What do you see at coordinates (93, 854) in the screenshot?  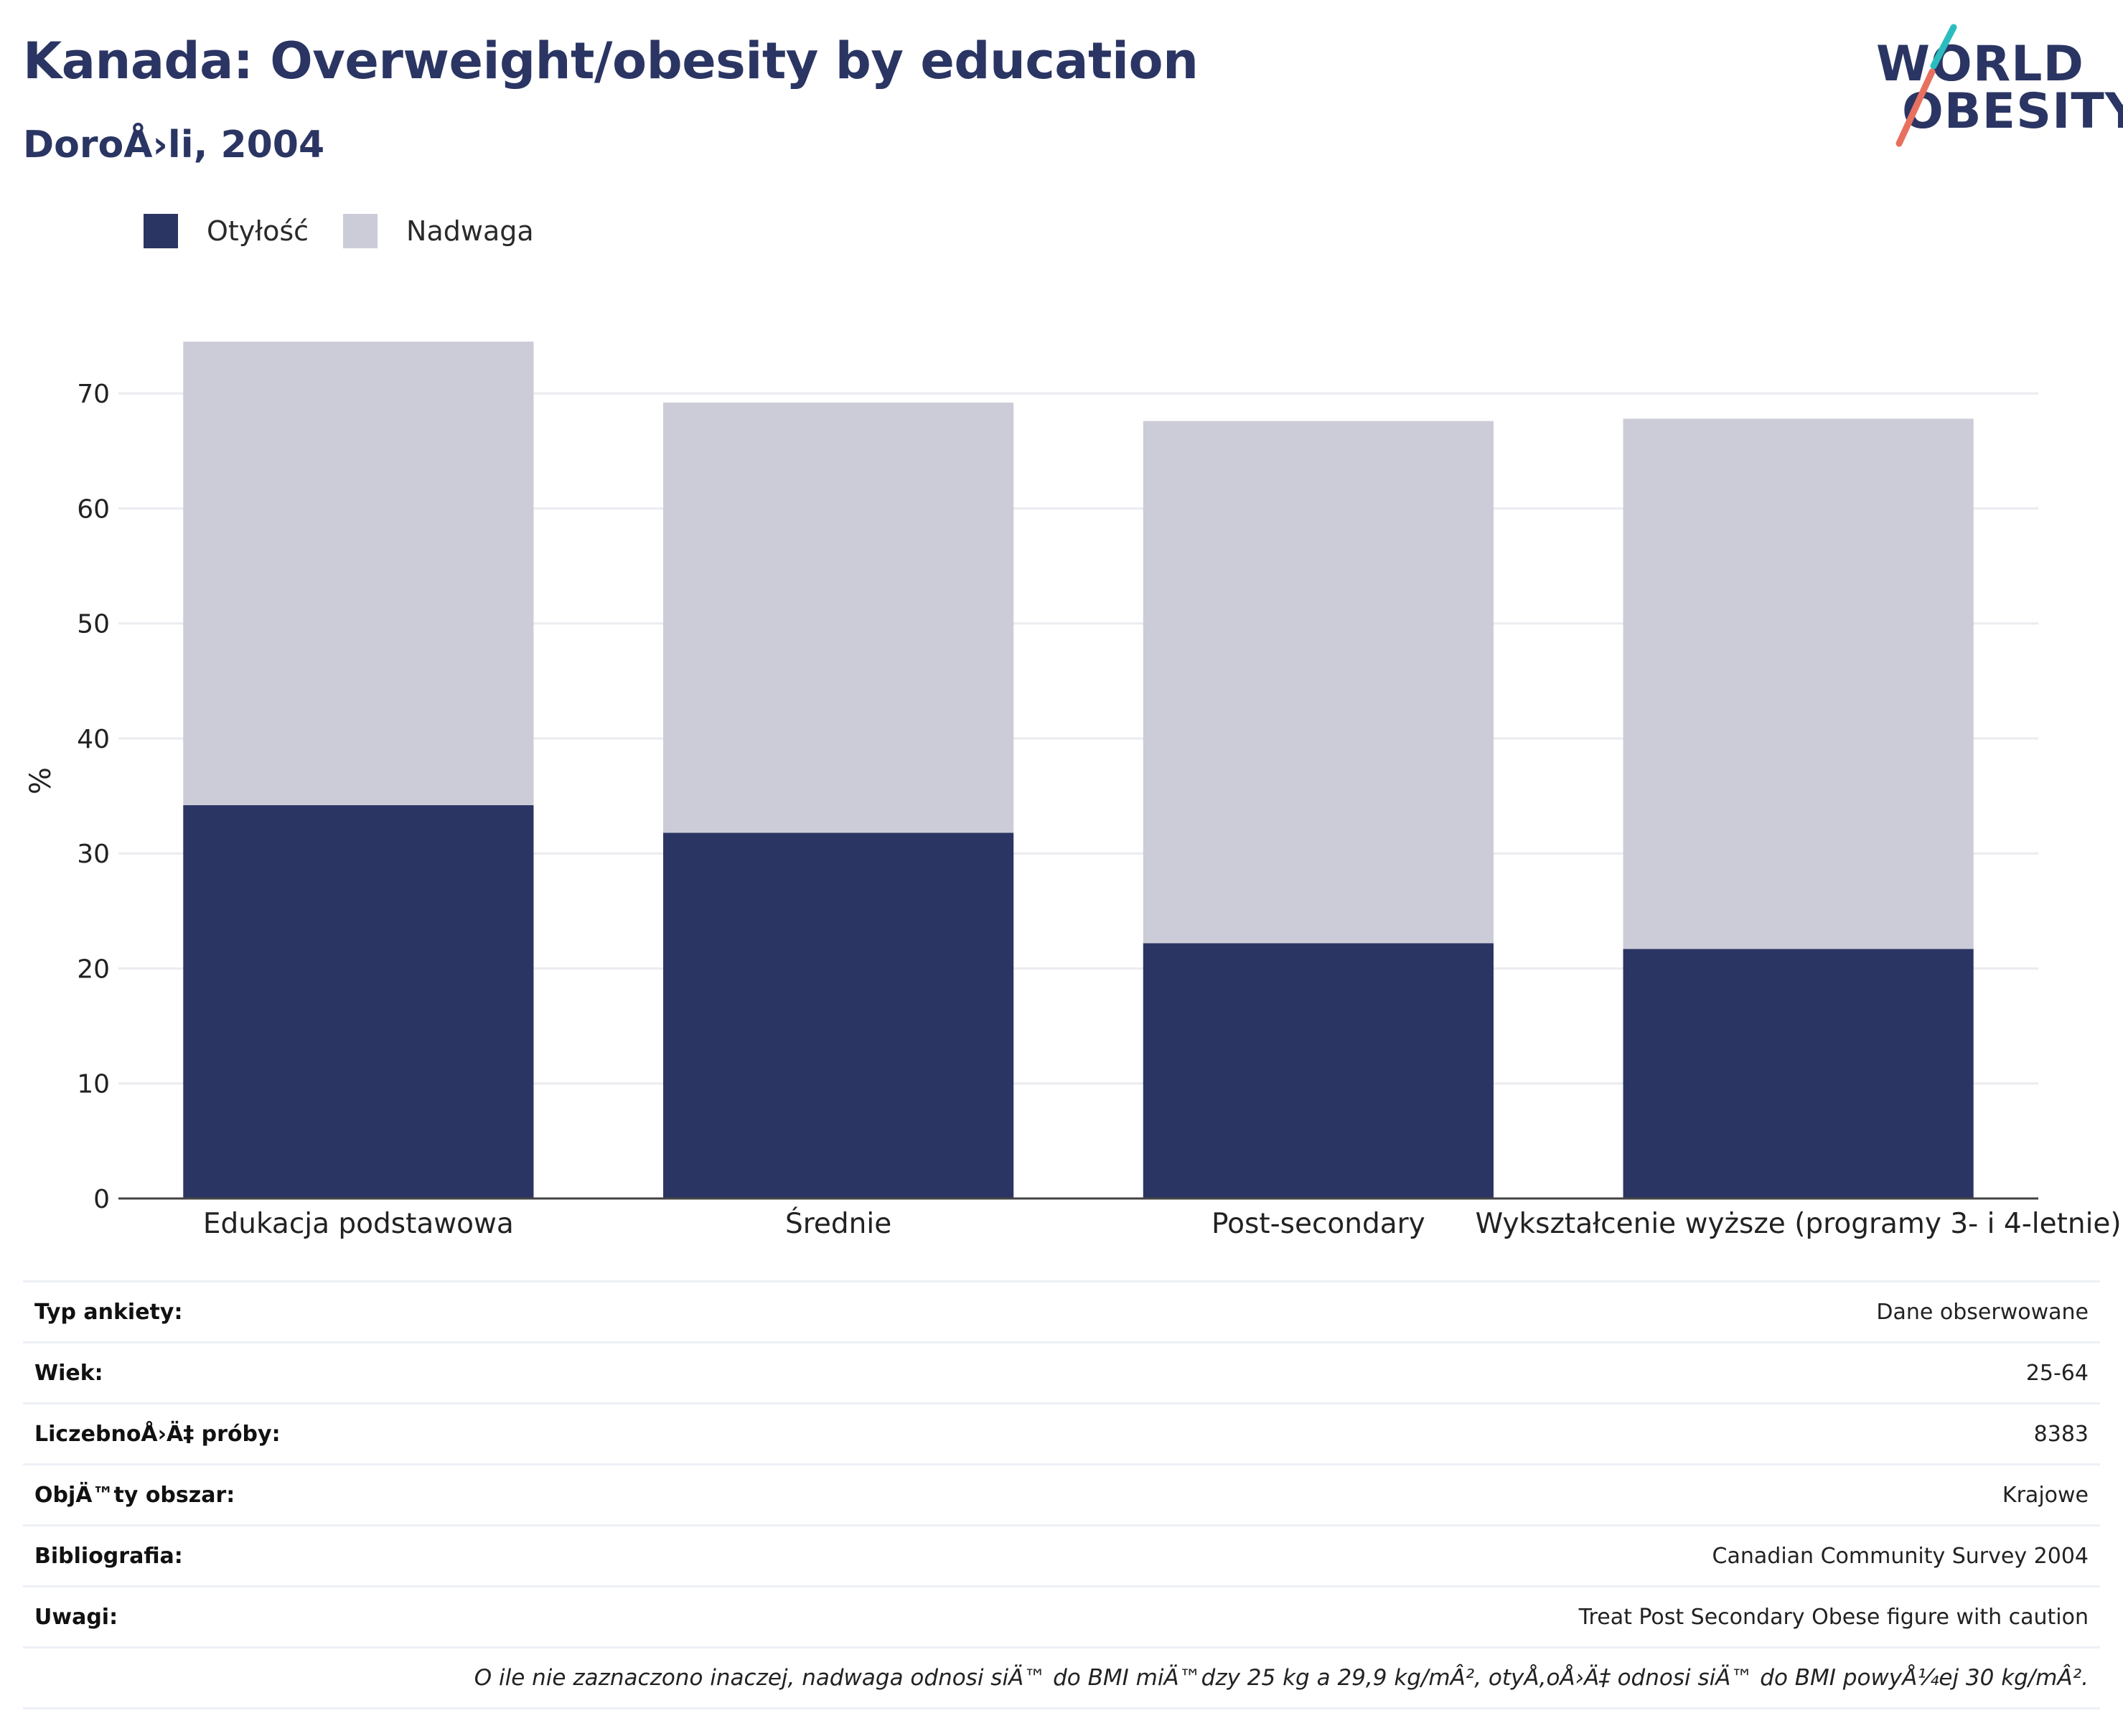 I see `y-tick-label: 30` at bounding box center [93, 854].